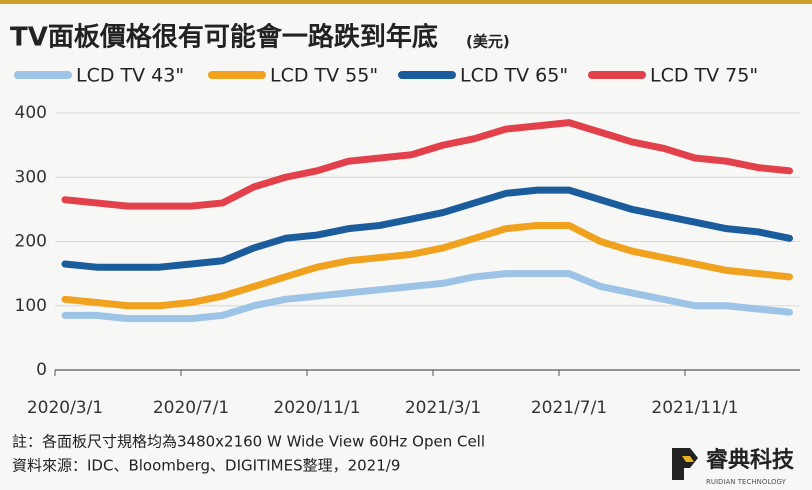  I want to click on logo-name: 睿典科技, so click(750, 460).